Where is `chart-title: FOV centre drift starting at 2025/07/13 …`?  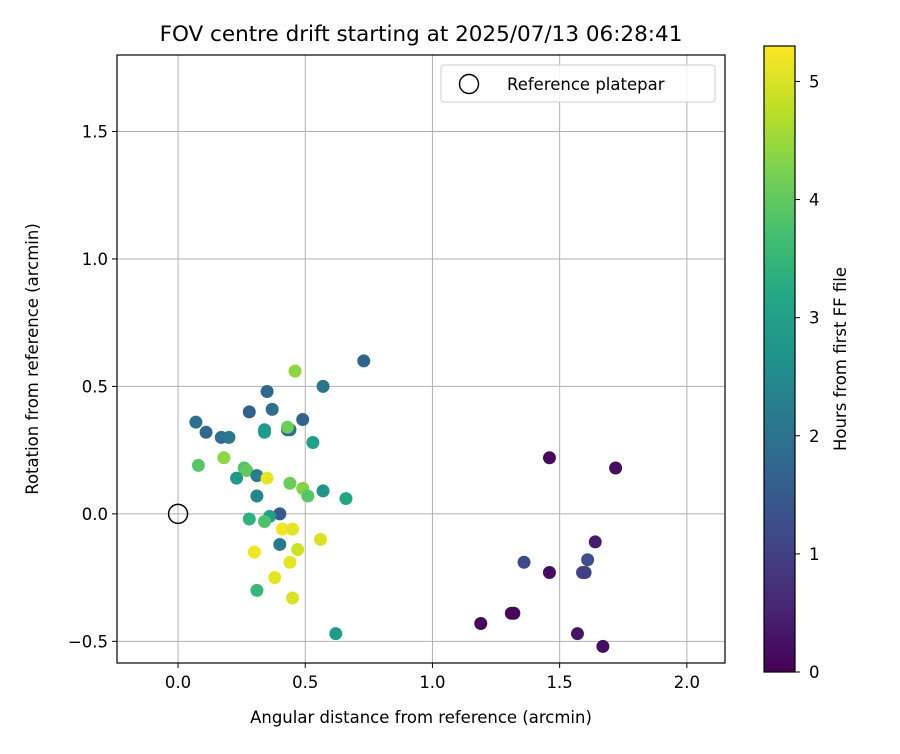
chart-title: FOV centre drift starting at 2025/07/13 … is located at coordinates (421, 34).